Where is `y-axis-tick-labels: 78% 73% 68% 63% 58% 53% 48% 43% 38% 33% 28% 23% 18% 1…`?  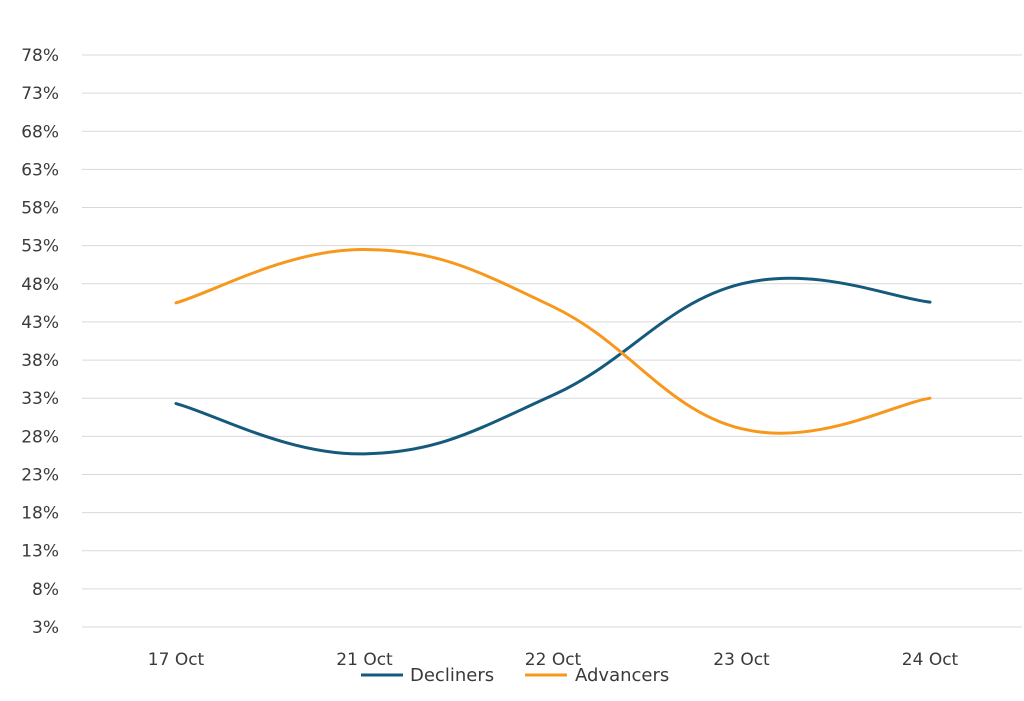
y-axis-tick-labels: 78% 73% 68% 63% 58% 53% 48% 43% 38% 33% 28% 23% 18% 1… is located at coordinates (40, 342).